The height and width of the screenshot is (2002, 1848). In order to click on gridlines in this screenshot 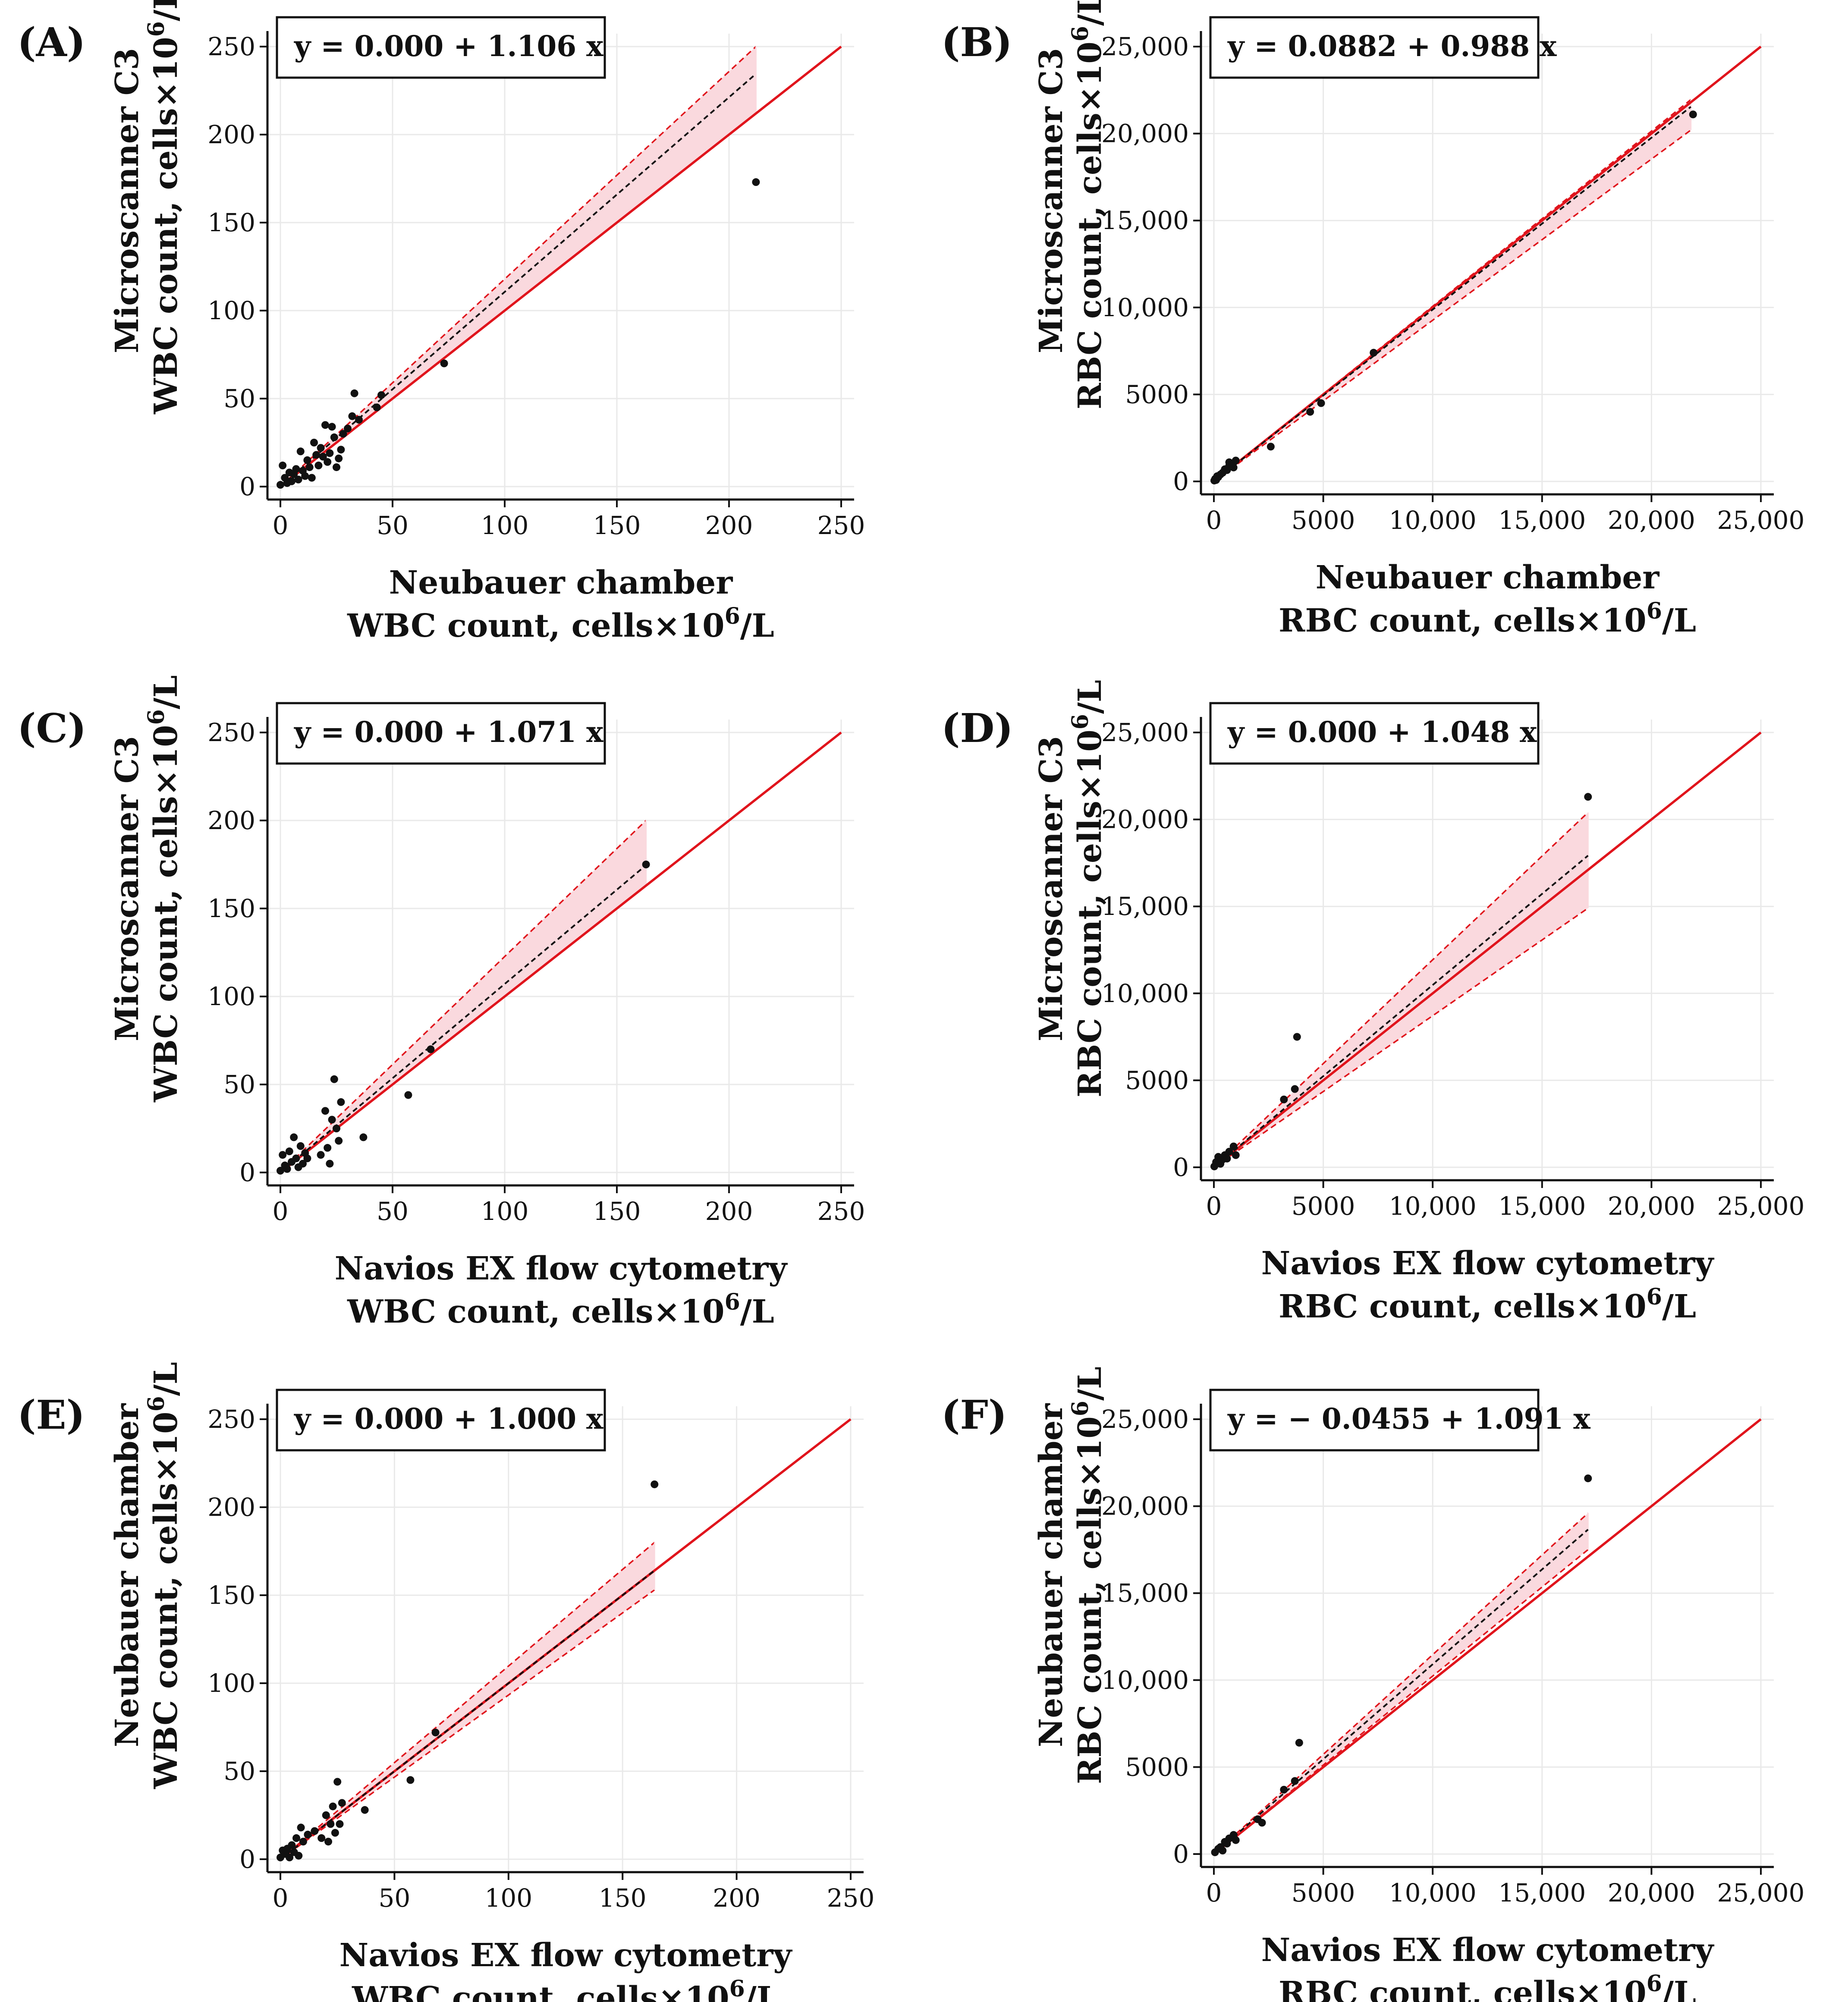, I will do `click(565, 1639)`.